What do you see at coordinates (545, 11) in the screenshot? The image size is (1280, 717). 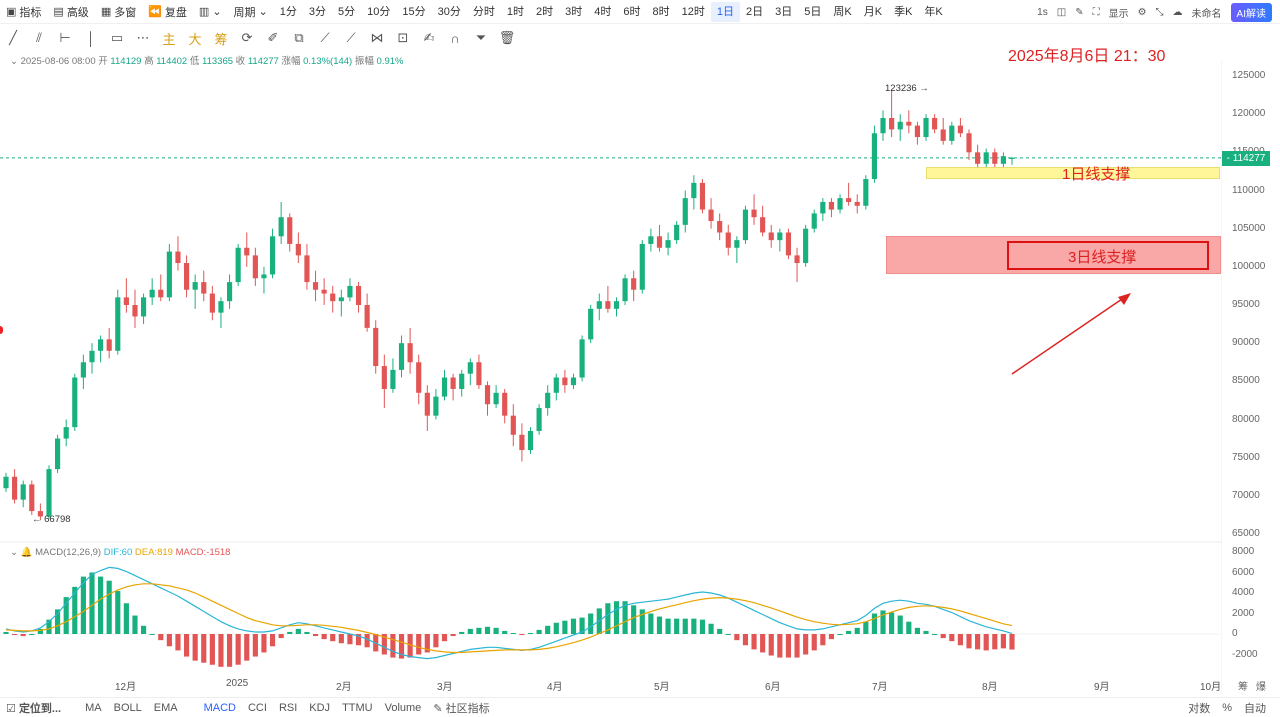 I see `period-8: 2时` at bounding box center [545, 11].